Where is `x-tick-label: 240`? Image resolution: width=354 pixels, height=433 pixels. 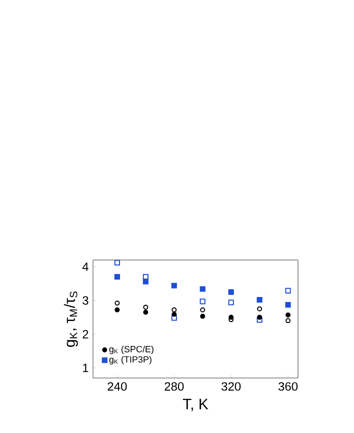
x-tick-label: 240 is located at coordinates (117, 386).